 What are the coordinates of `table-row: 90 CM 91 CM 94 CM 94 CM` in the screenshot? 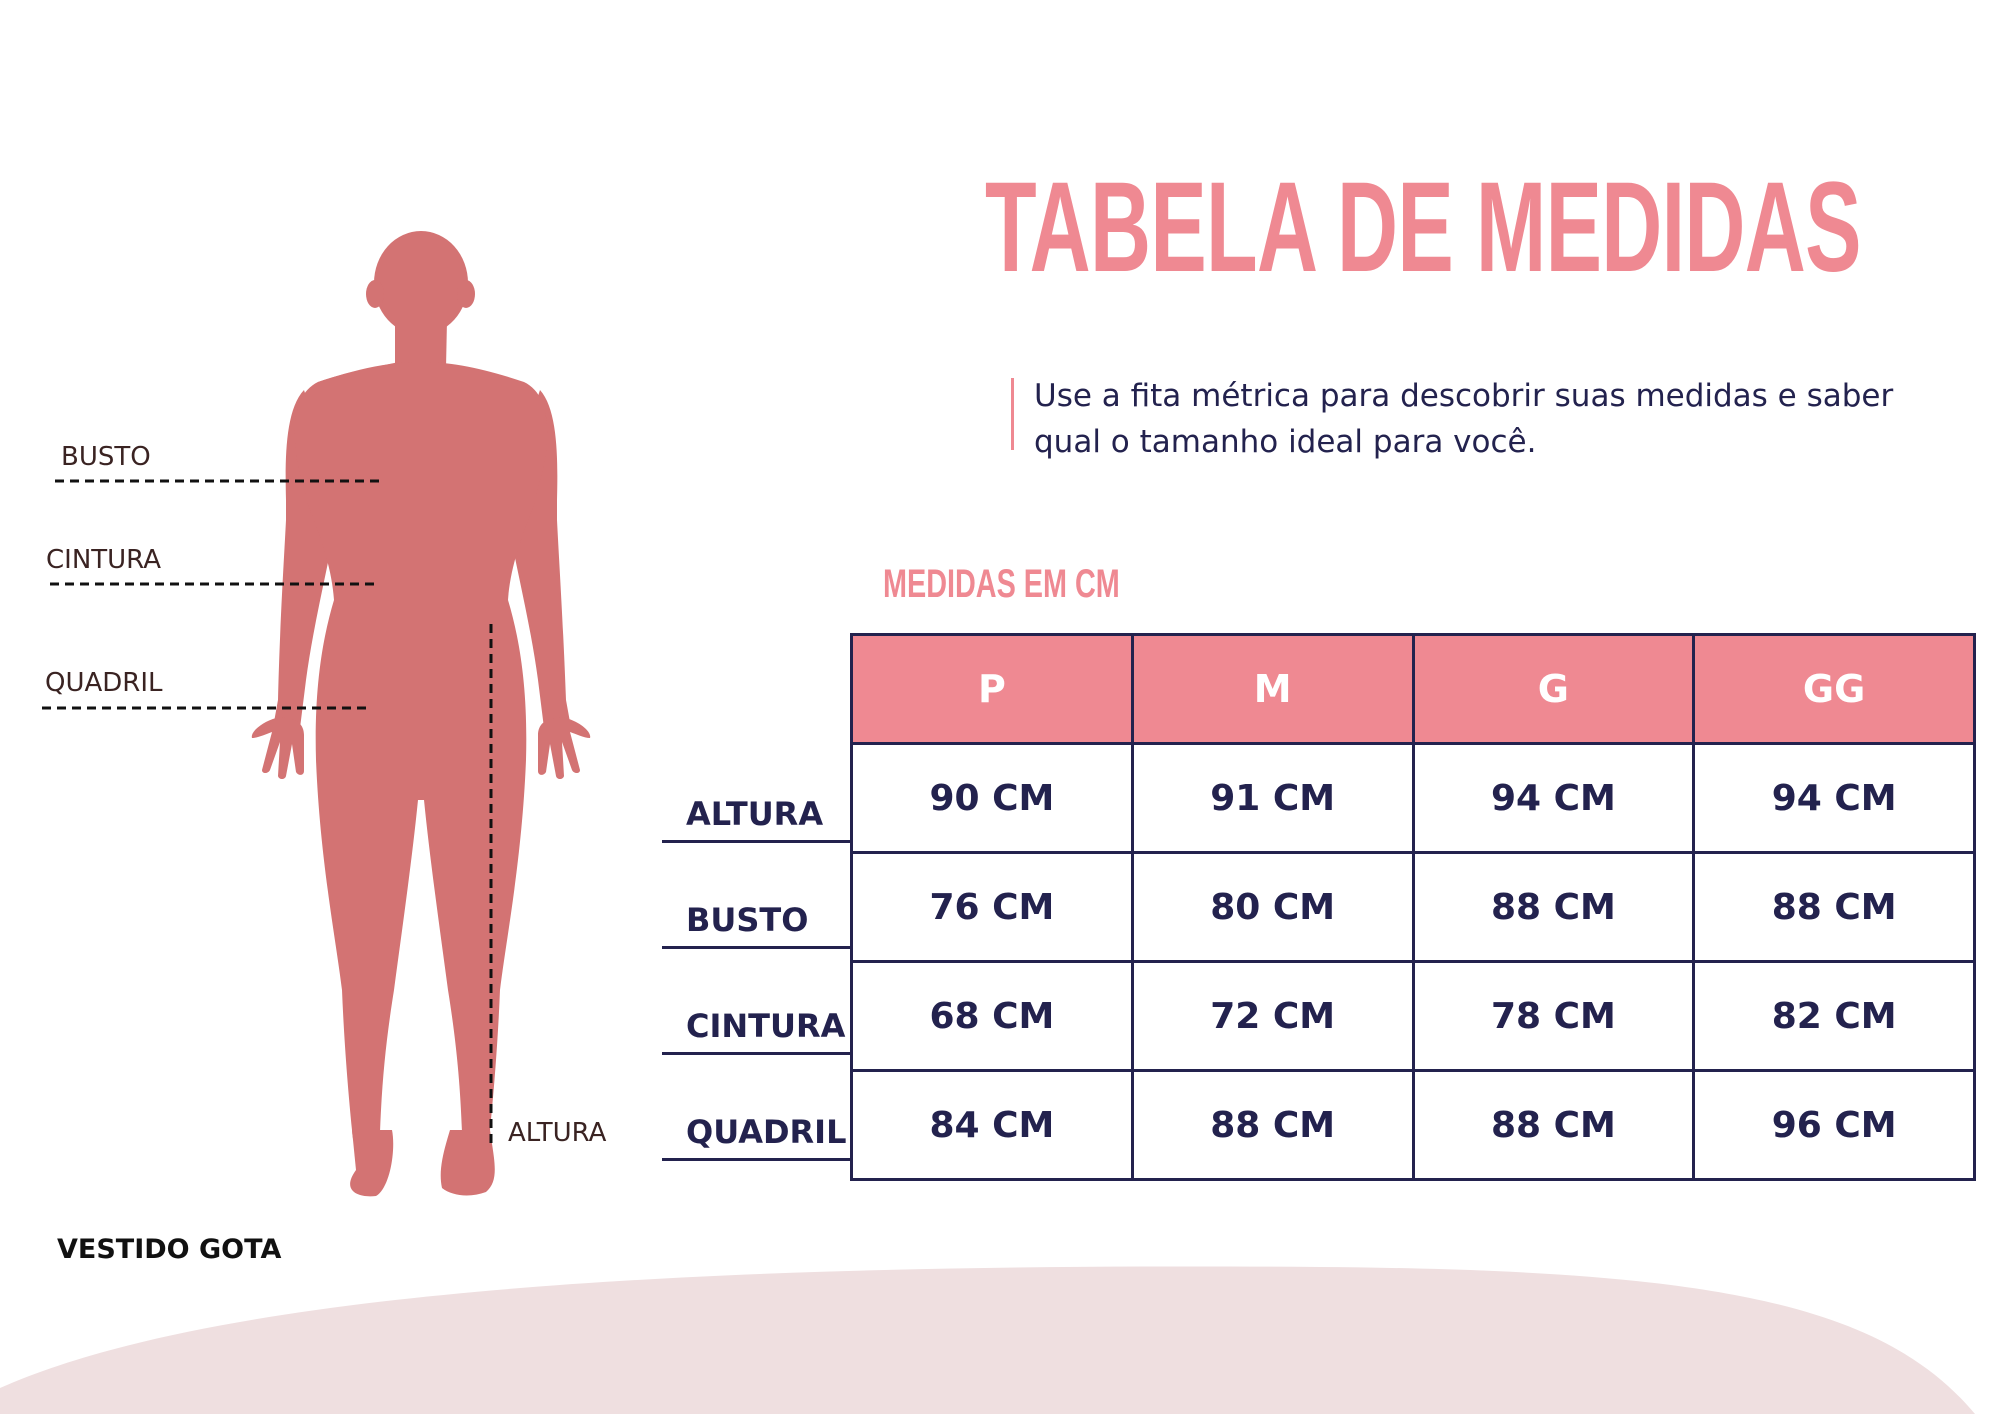 It's located at (1413, 798).